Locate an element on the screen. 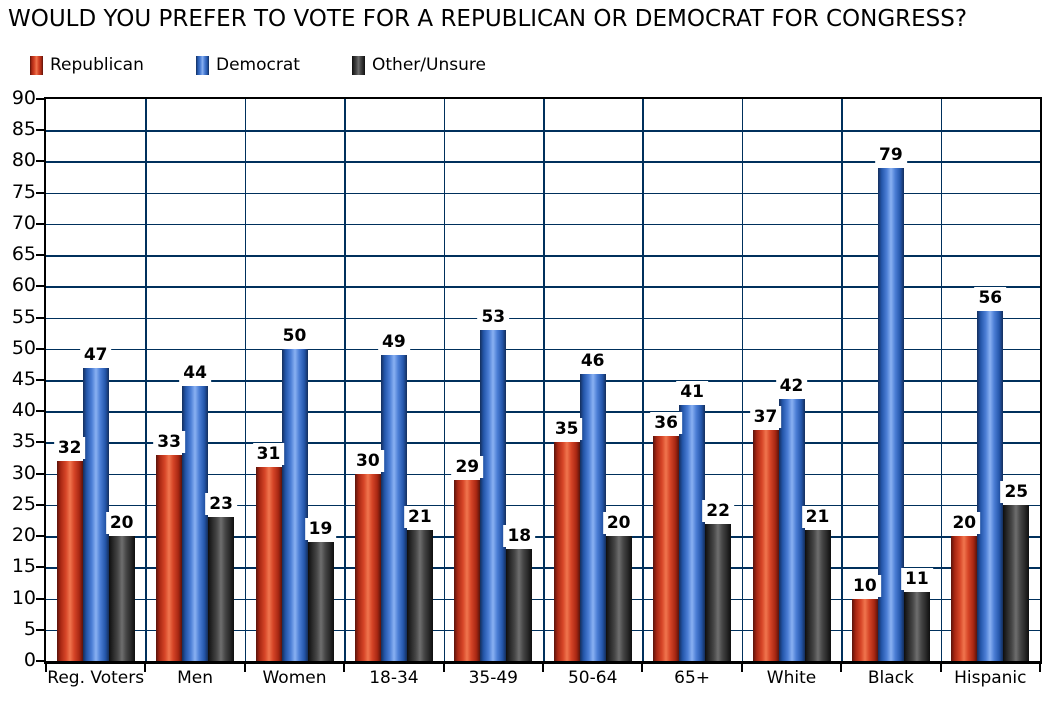 This screenshot has width=1046, height=705. democrat-swatch-icon is located at coordinates (202, 65).